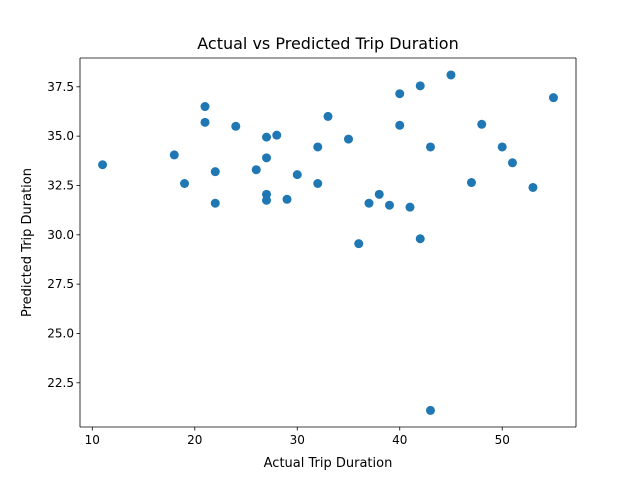 The width and height of the screenshot is (640, 480). Describe the element at coordinates (60, 235) in the screenshot. I see `y-tick-label: 30.0` at that location.